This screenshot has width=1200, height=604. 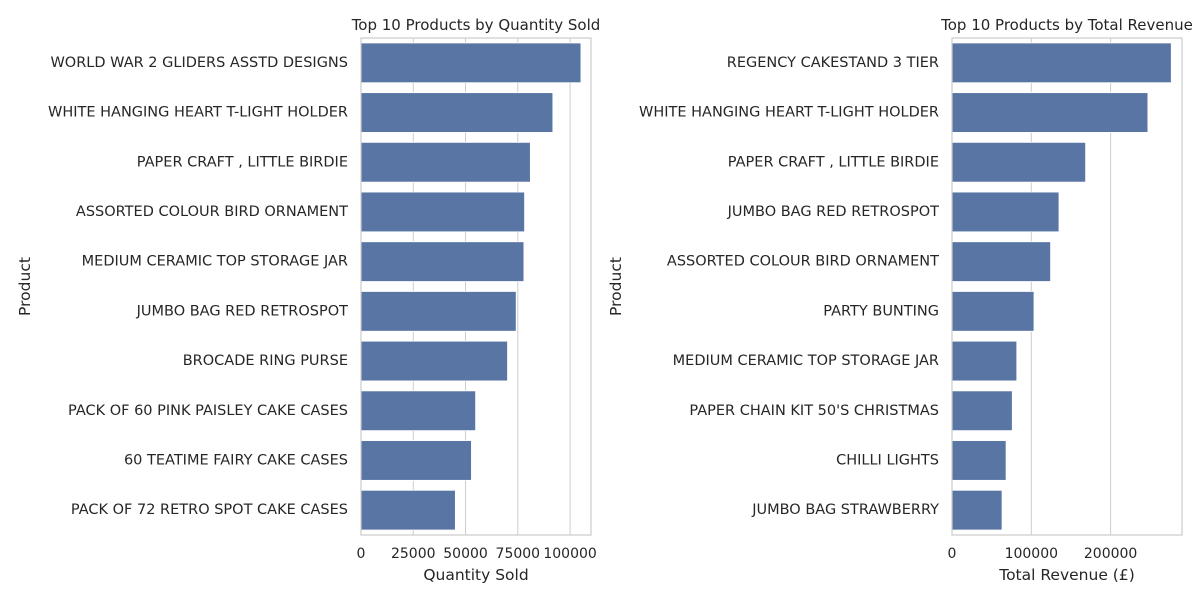 I want to click on y-tick-label: WORLD WAR 2 GLIDERS ASSTD DESIGNS, so click(x=199, y=63).